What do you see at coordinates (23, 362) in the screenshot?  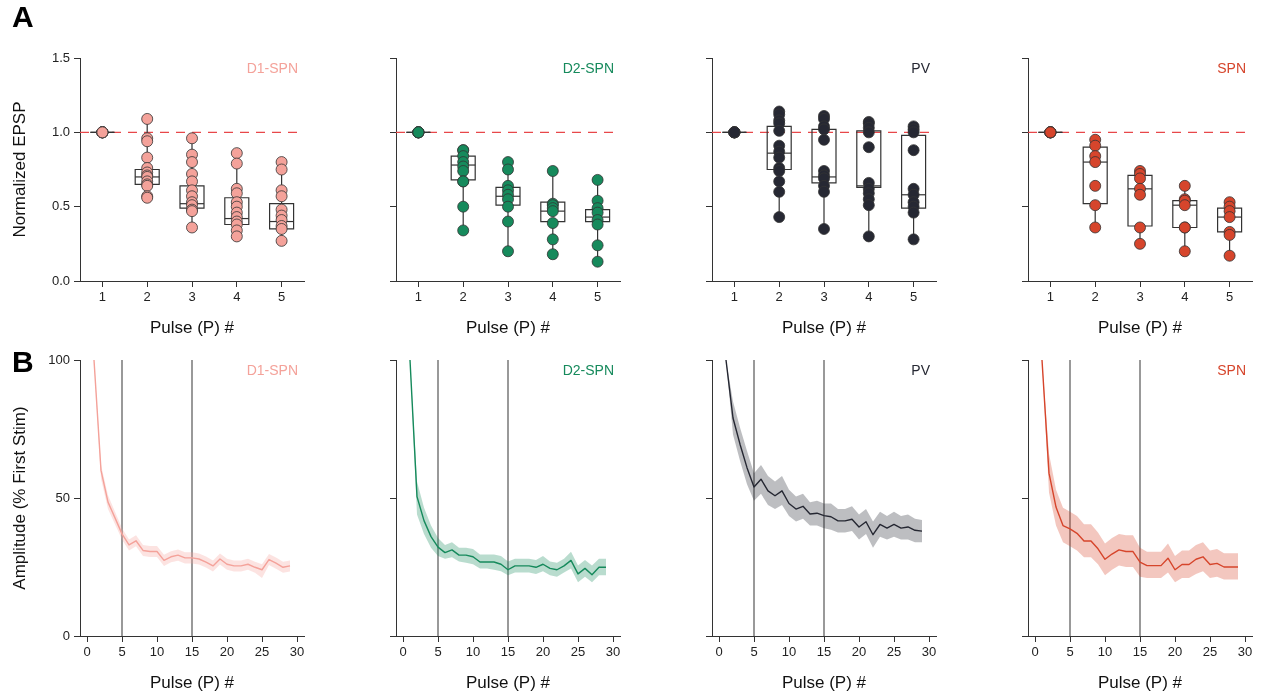 I see `text: B` at bounding box center [23, 362].